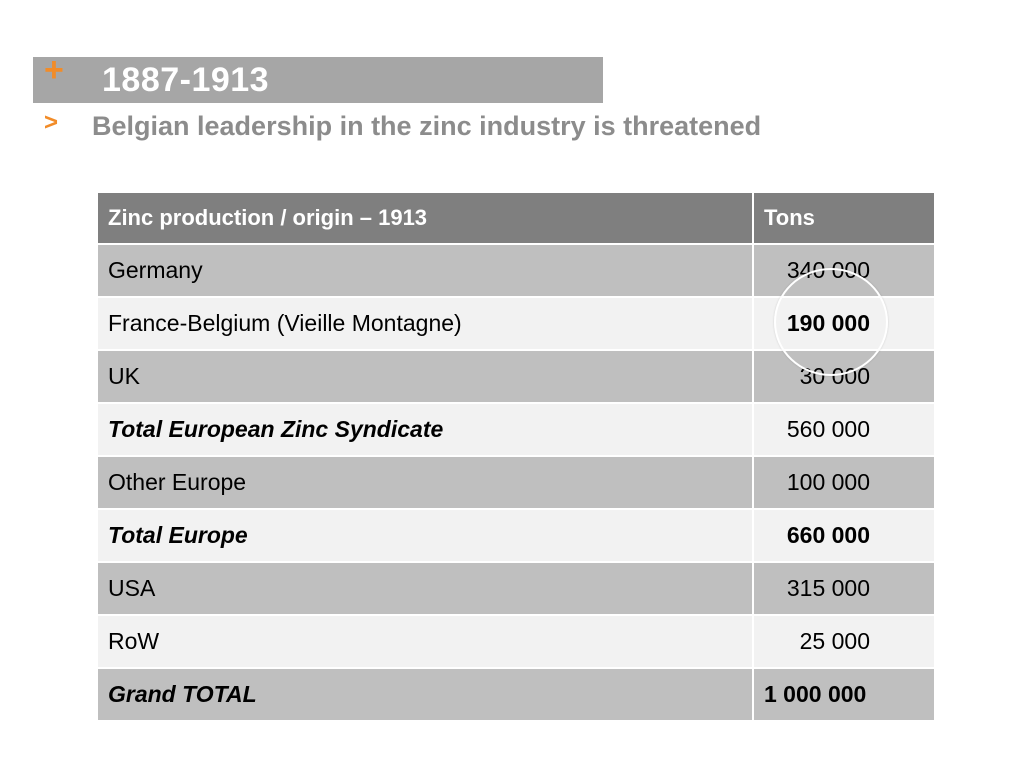 This screenshot has width=1024, height=768. I want to click on row-tons: 30 000, so click(844, 377).